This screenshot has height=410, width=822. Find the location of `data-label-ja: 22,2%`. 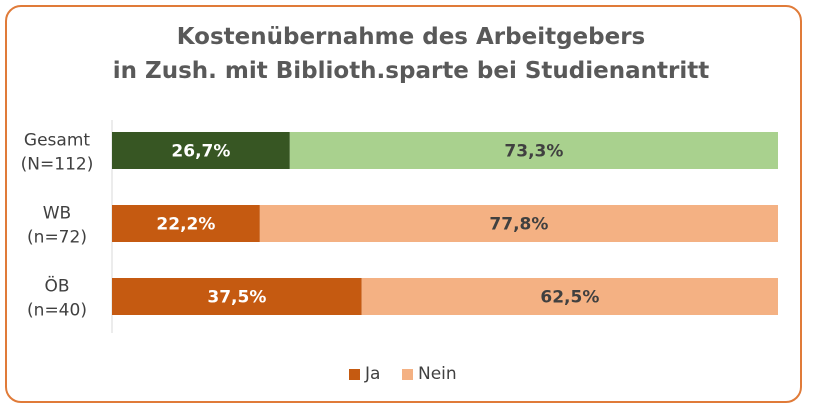

data-label-ja: 22,2% is located at coordinates (185, 225).